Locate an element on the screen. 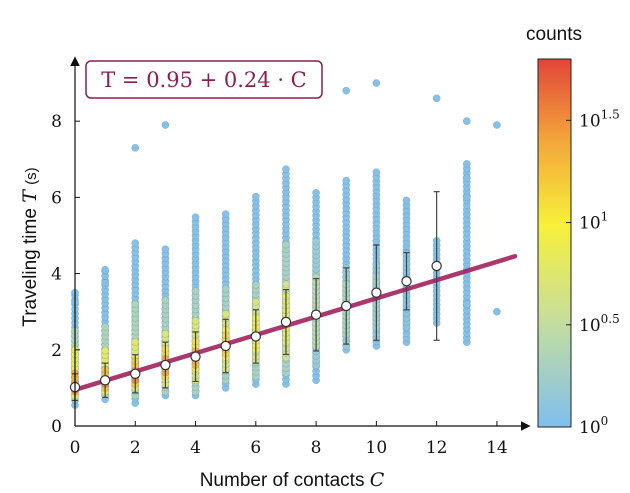 This screenshot has height=493, width=630. fit-formula-box: T = 0.95 + 0.24 · C is located at coordinates (204, 79).